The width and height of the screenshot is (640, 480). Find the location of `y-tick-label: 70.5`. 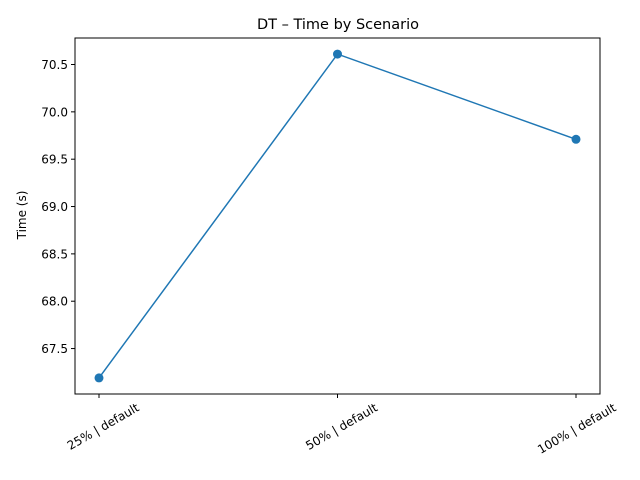

y-tick-label: 70.5 is located at coordinates (54, 65).